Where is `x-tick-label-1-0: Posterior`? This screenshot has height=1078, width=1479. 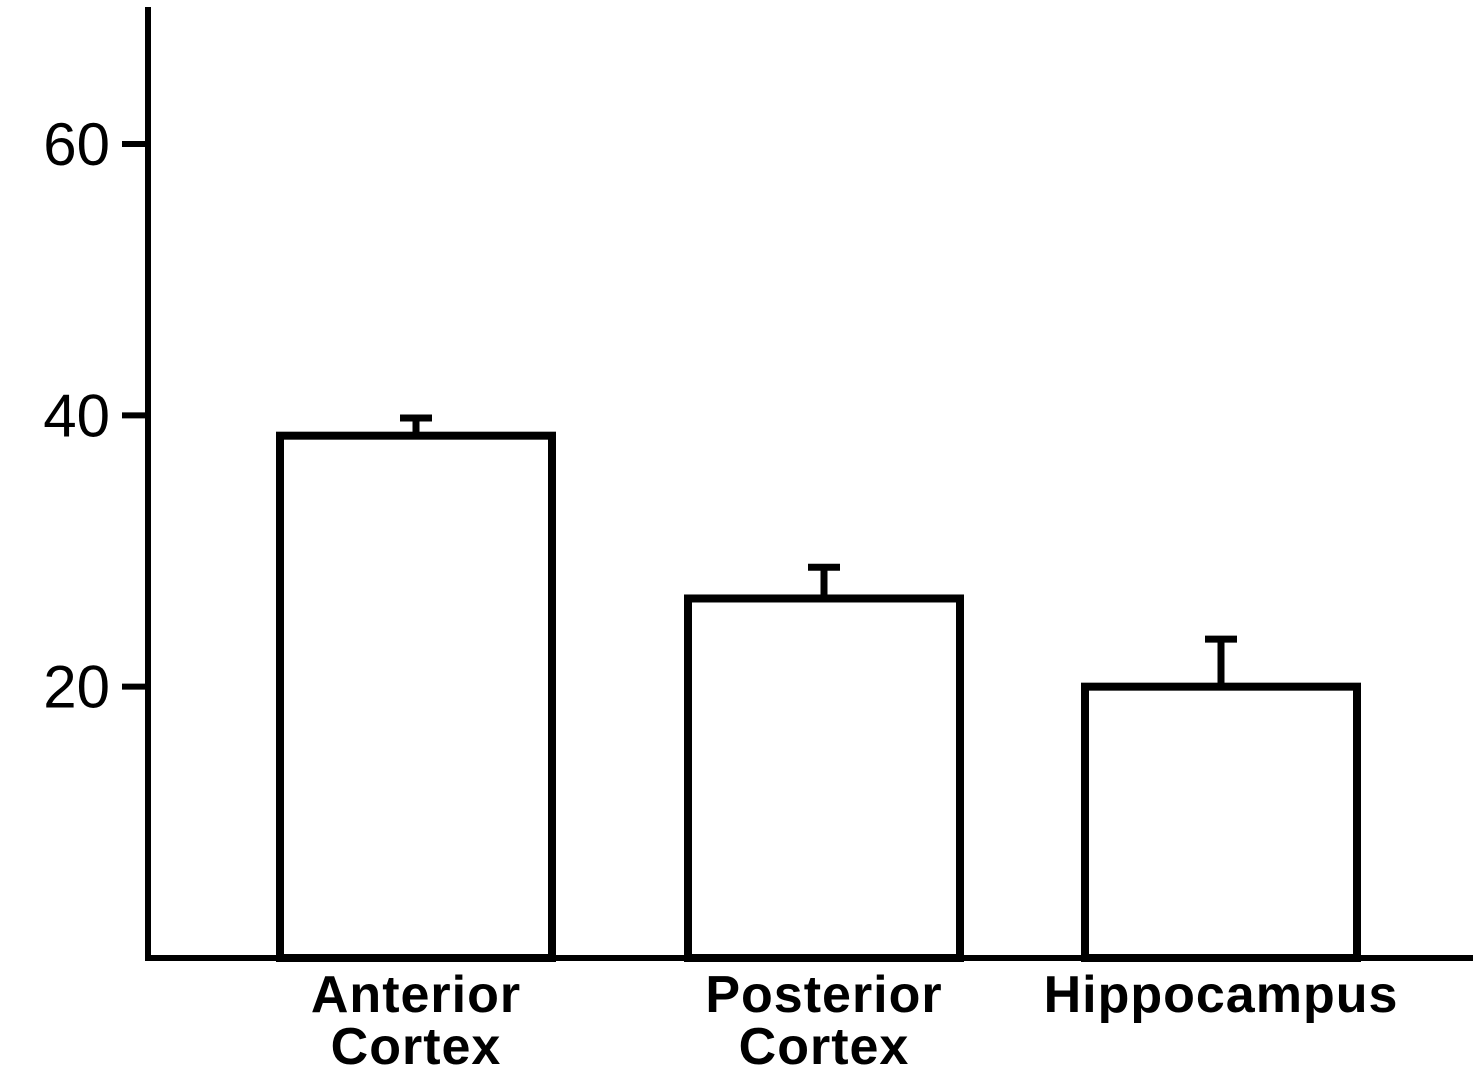 x-tick-label-1-0: Posterior is located at coordinates (823, 995).